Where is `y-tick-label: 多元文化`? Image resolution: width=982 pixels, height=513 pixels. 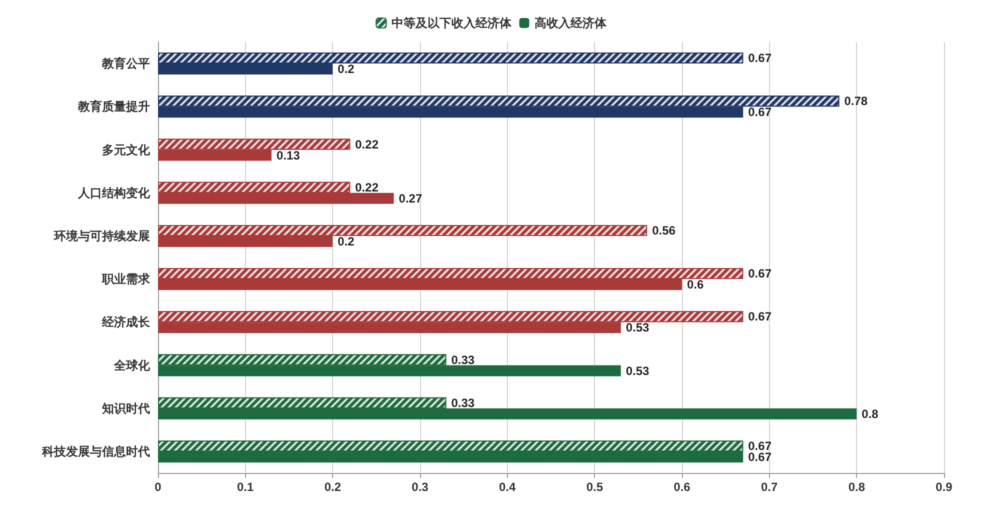 y-tick-label: 多元文化 is located at coordinates (126, 149).